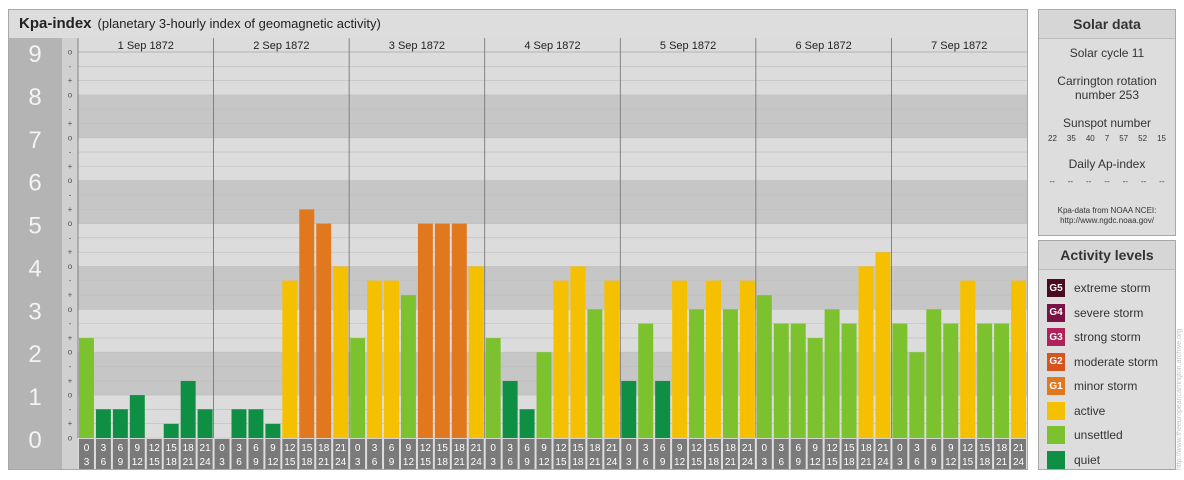  Describe the element at coordinates (70, 194) in the screenshot. I see `y-subtick-label: -` at that location.